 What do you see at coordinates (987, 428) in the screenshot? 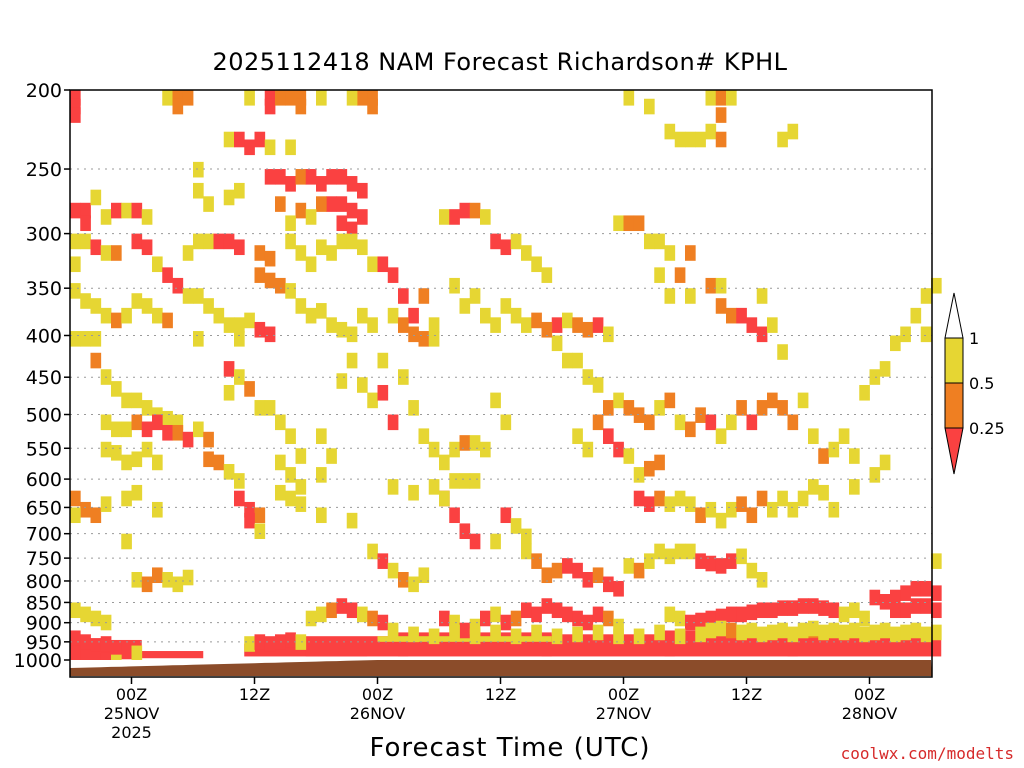
I see `legend-label: 0.25` at bounding box center [987, 428].